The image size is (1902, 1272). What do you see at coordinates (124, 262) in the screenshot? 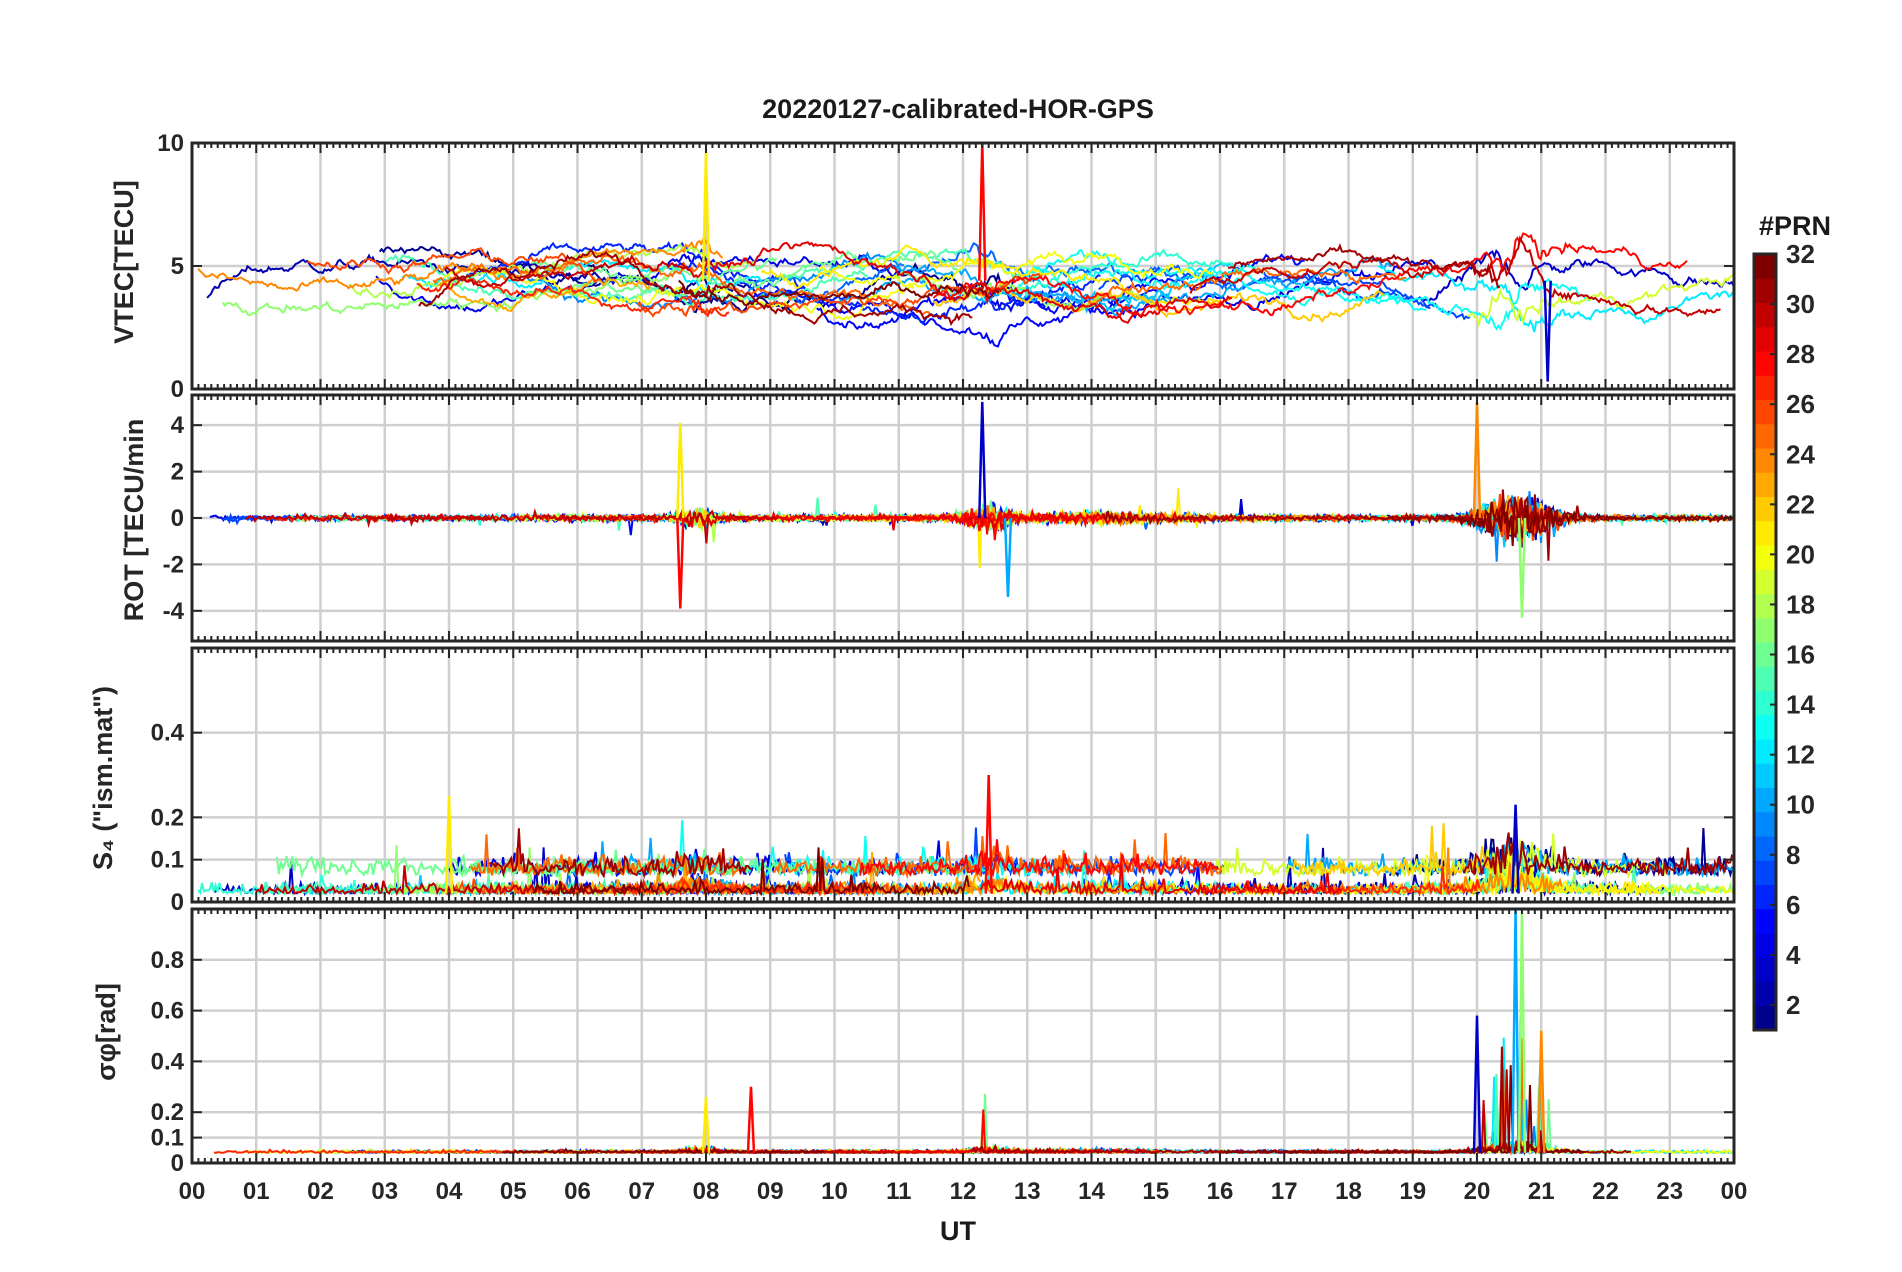
I see `y-axis-label-vtec: VTEC[TECU]` at bounding box center [124, 262].